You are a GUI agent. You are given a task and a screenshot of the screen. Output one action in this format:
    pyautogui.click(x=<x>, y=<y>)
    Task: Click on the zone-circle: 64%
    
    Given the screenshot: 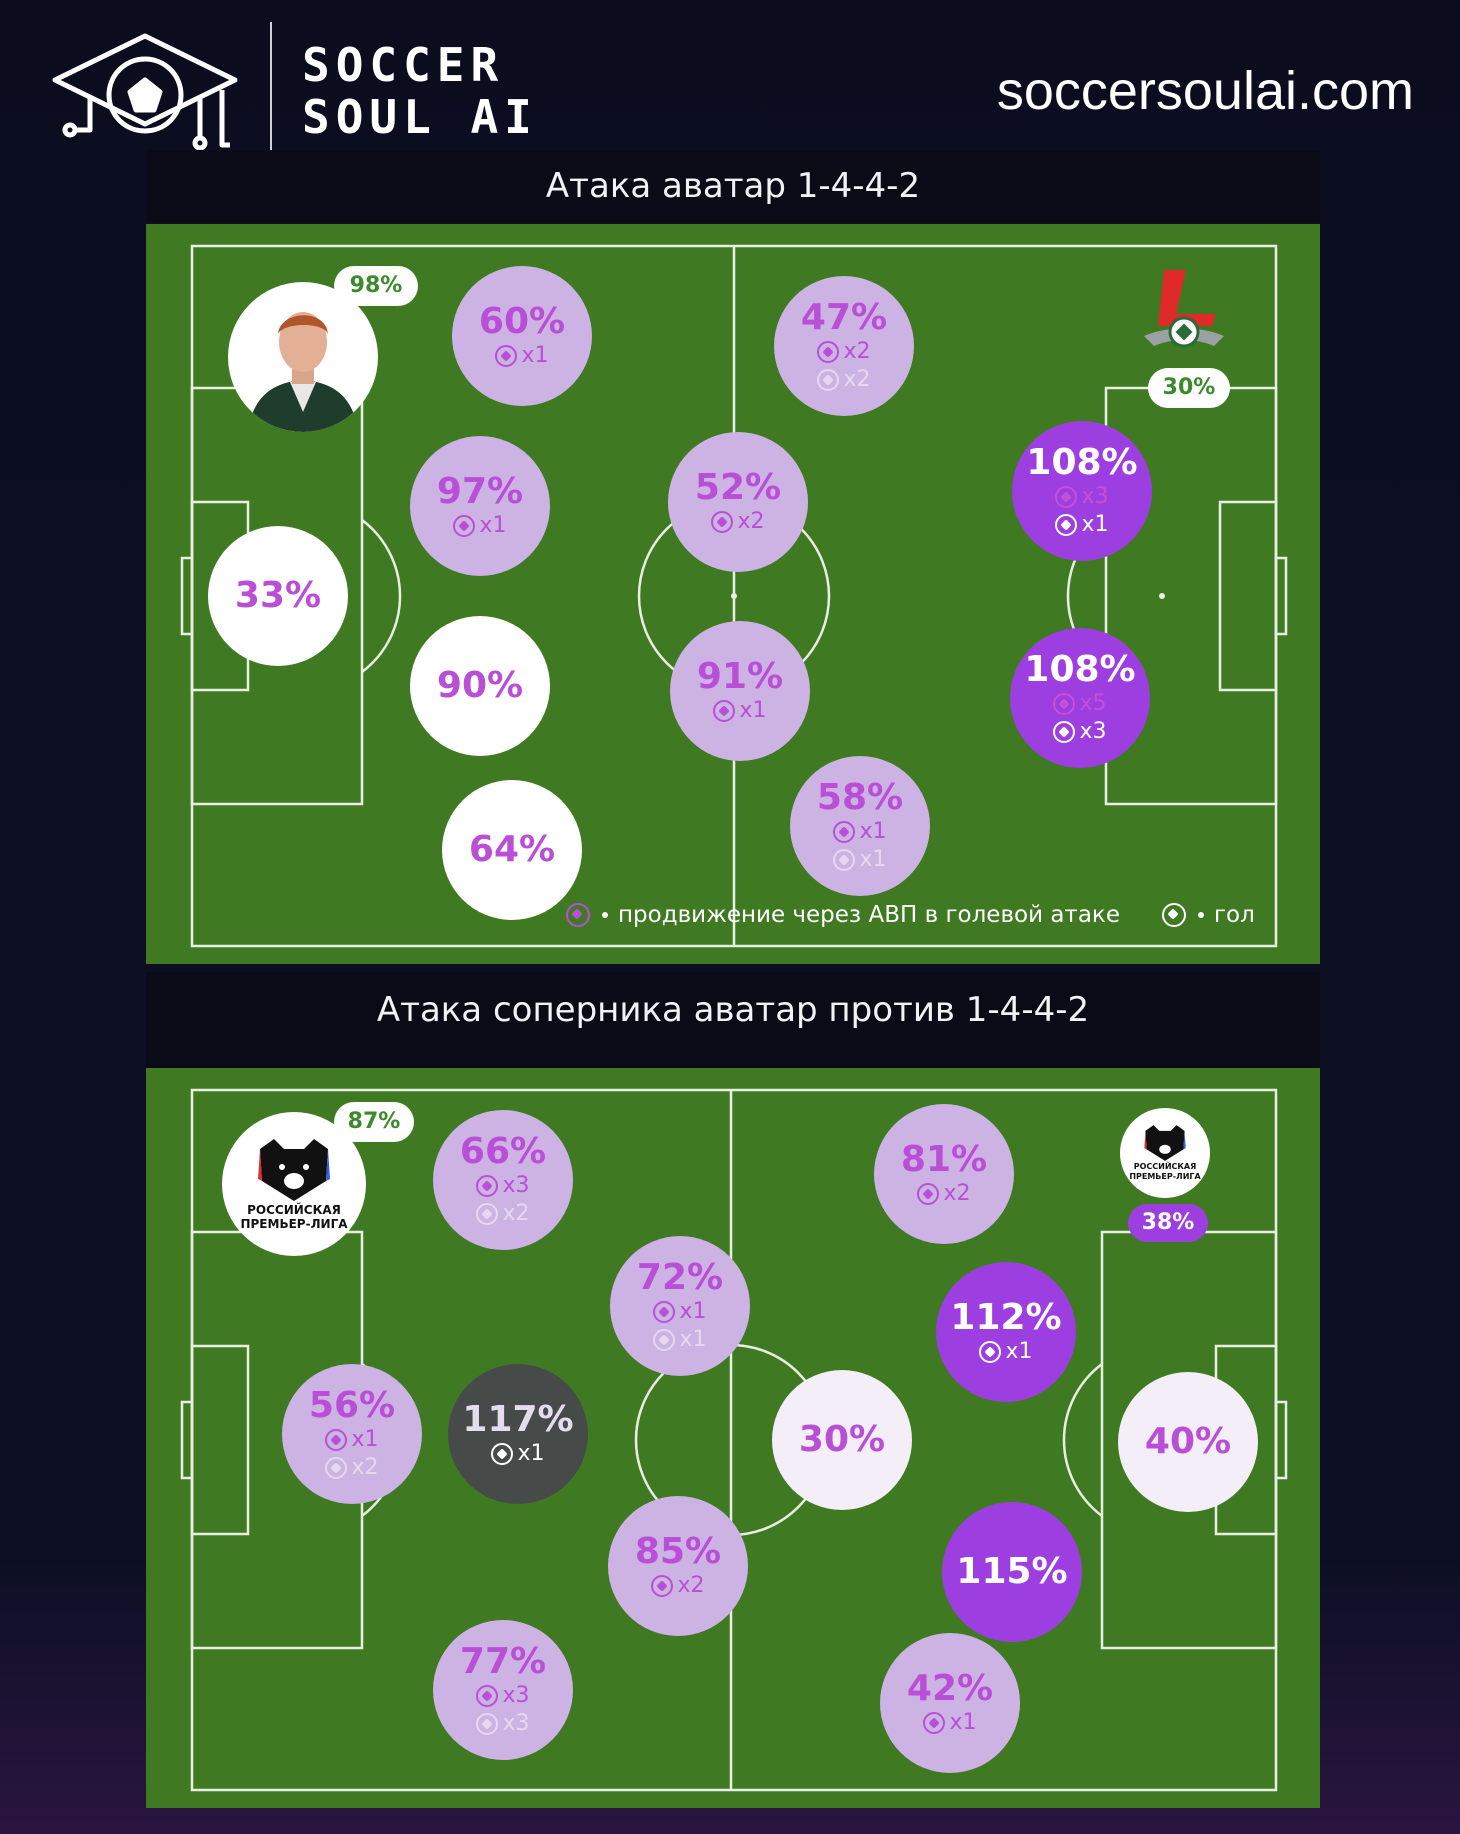 What is the action you would take?
    pyautogui.click(x=512, y=850)
    